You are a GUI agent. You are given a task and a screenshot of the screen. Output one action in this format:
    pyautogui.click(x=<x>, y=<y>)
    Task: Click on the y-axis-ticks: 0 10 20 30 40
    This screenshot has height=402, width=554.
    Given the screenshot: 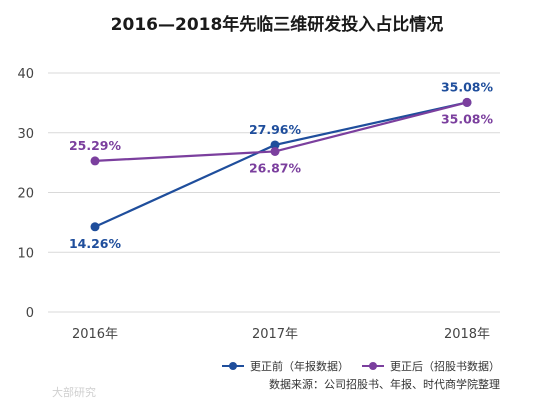 What is the action you would take?
    pyautogui.click(x=25, y=194)
    